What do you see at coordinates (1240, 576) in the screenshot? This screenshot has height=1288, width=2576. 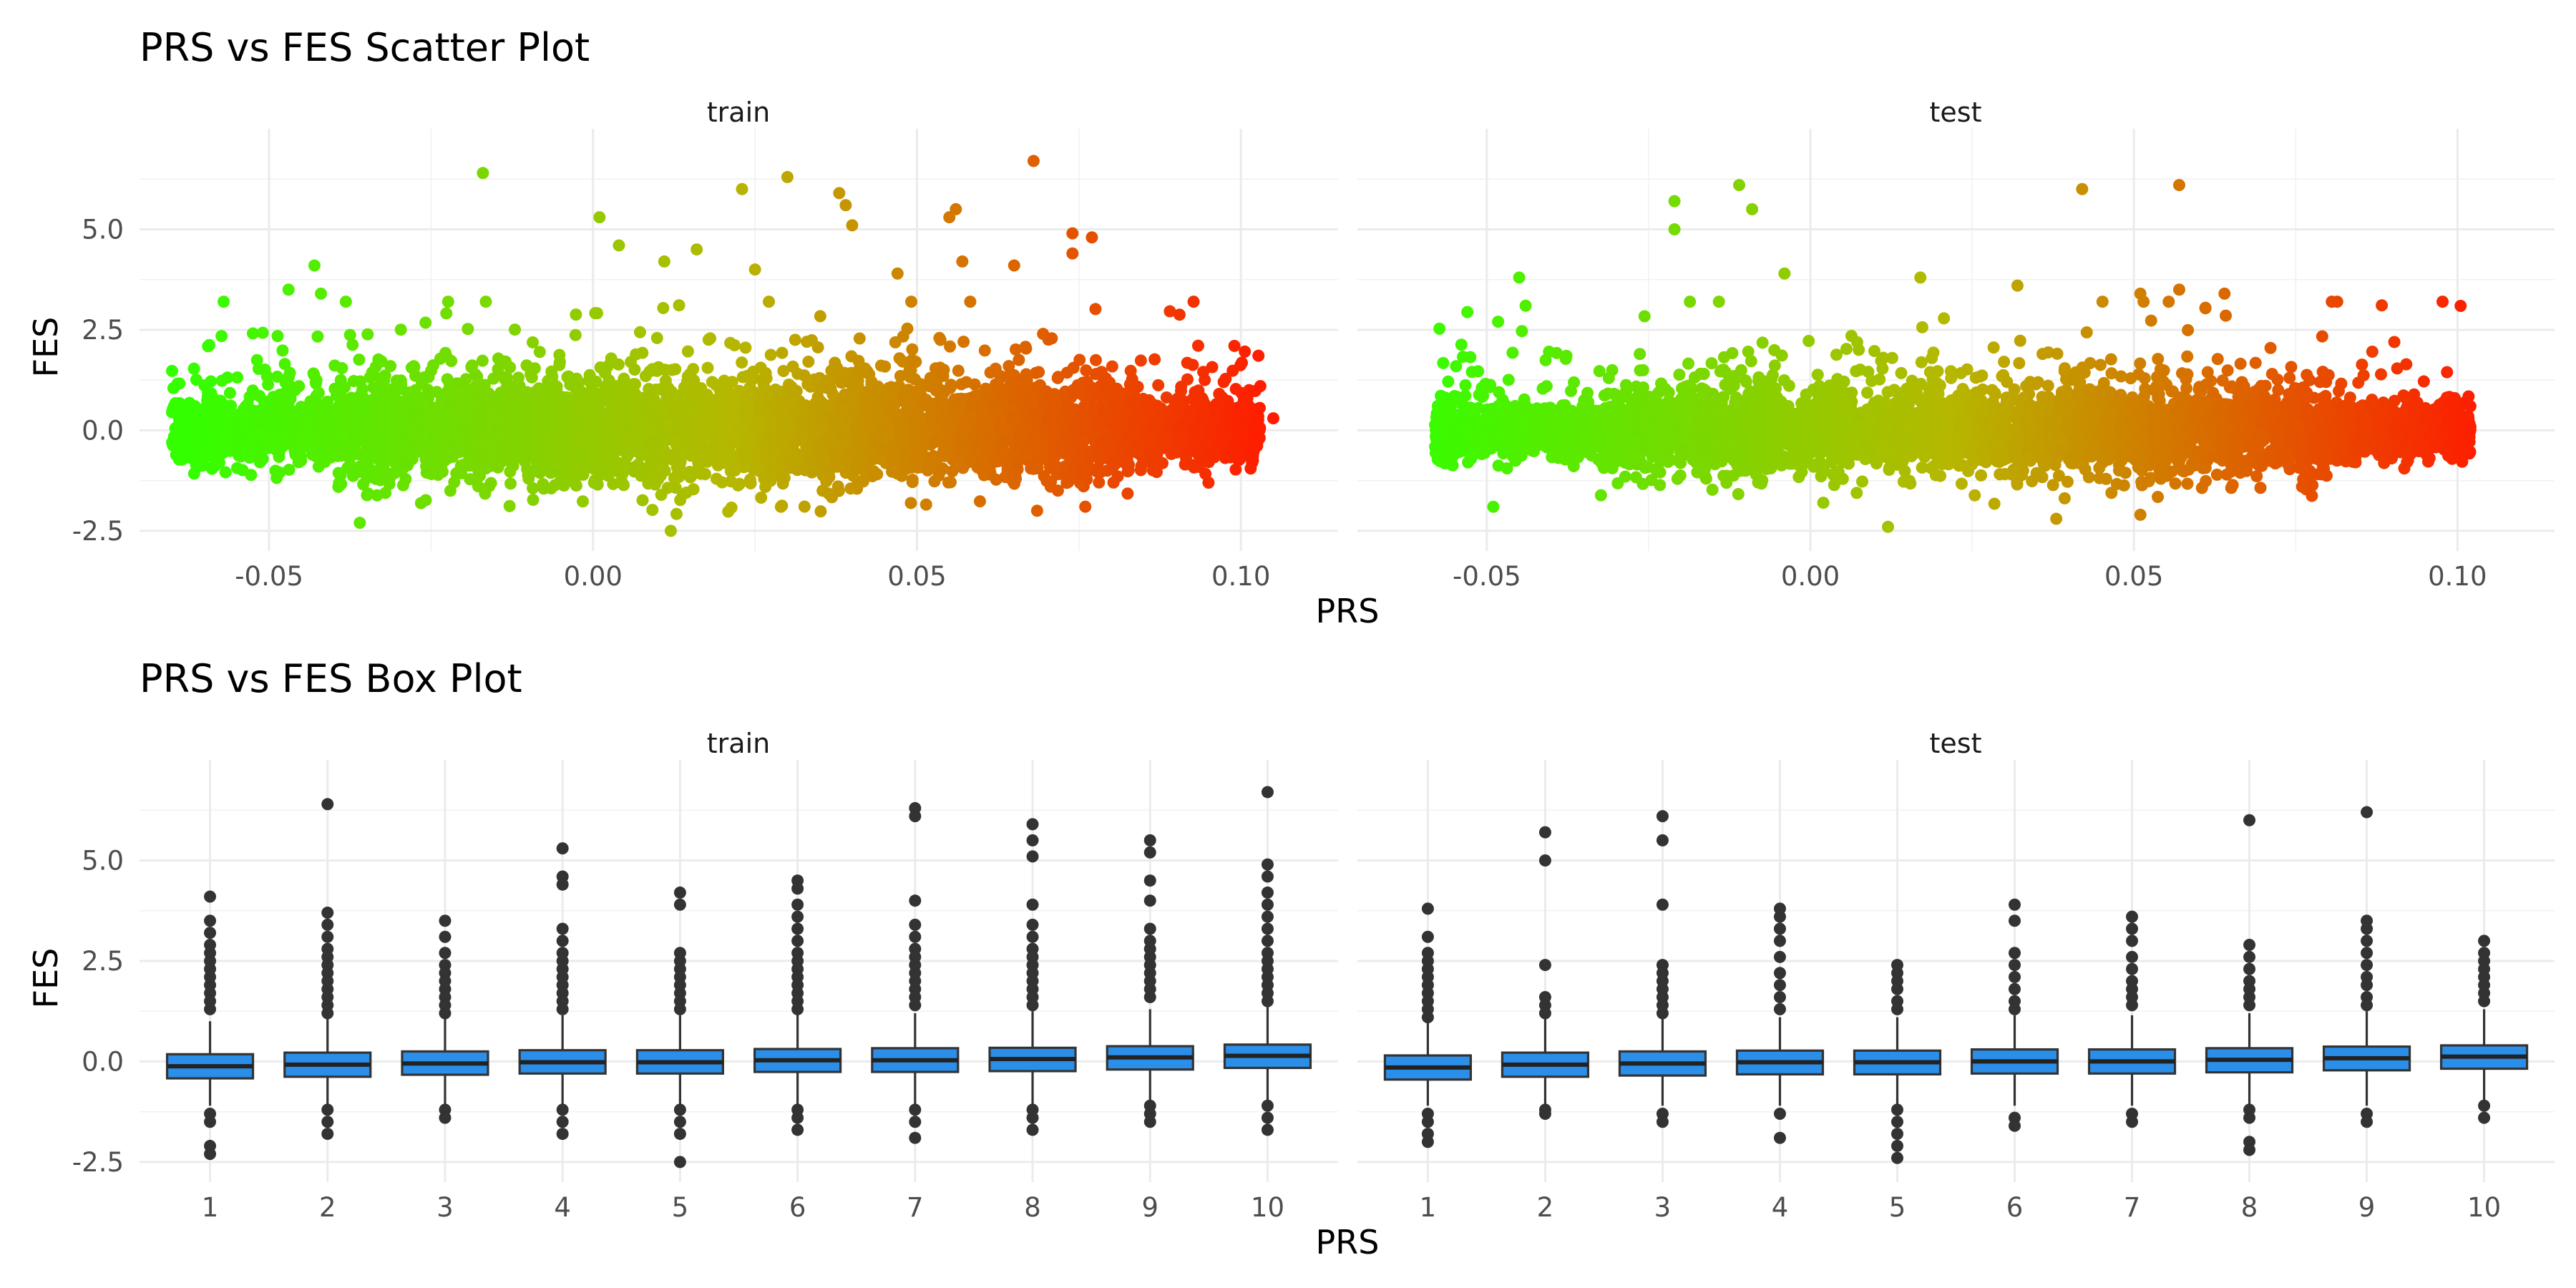 I see `x-tick-label: 0.10` at bounding box center [1240, 576].